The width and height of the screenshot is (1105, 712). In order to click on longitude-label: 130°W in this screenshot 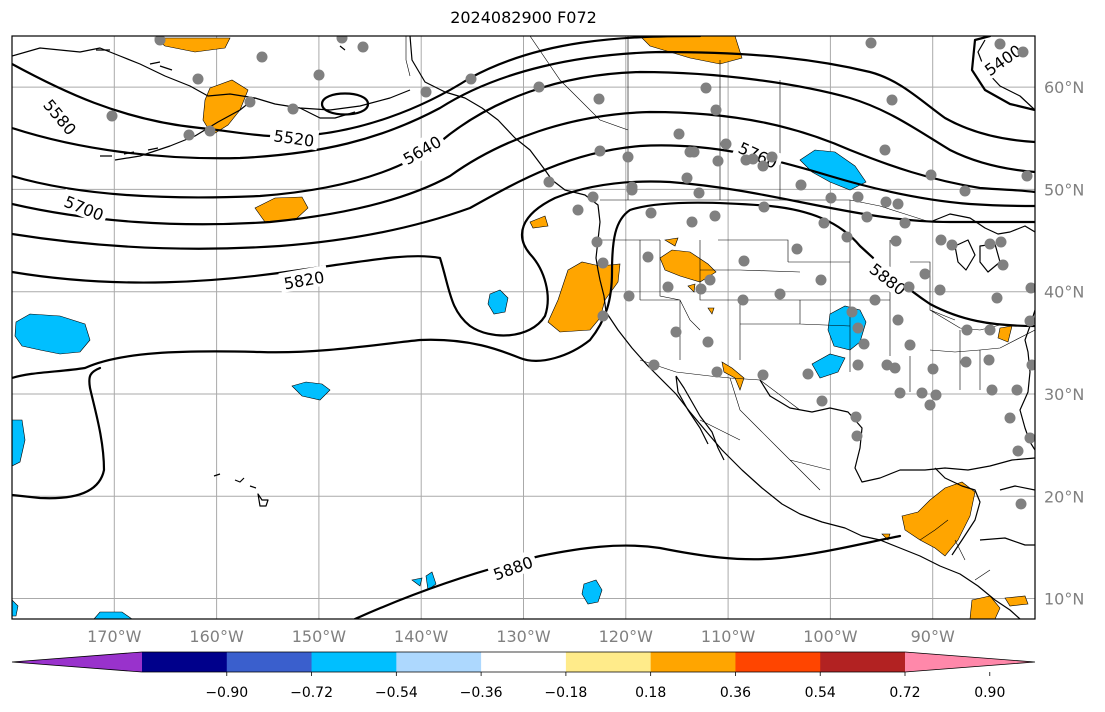, I will do `click(523, 636)`.